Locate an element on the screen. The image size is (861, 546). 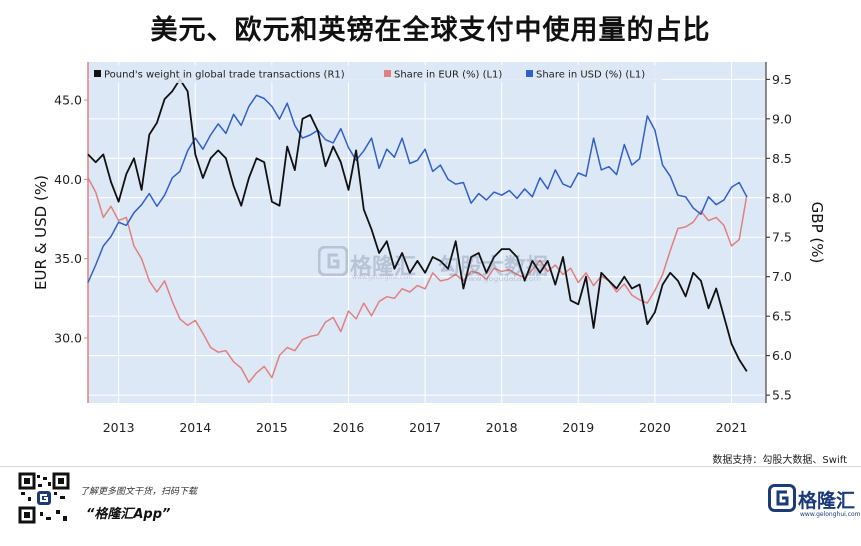
y-left-tick-label: 40.0 is located at coordinates (68, 179).